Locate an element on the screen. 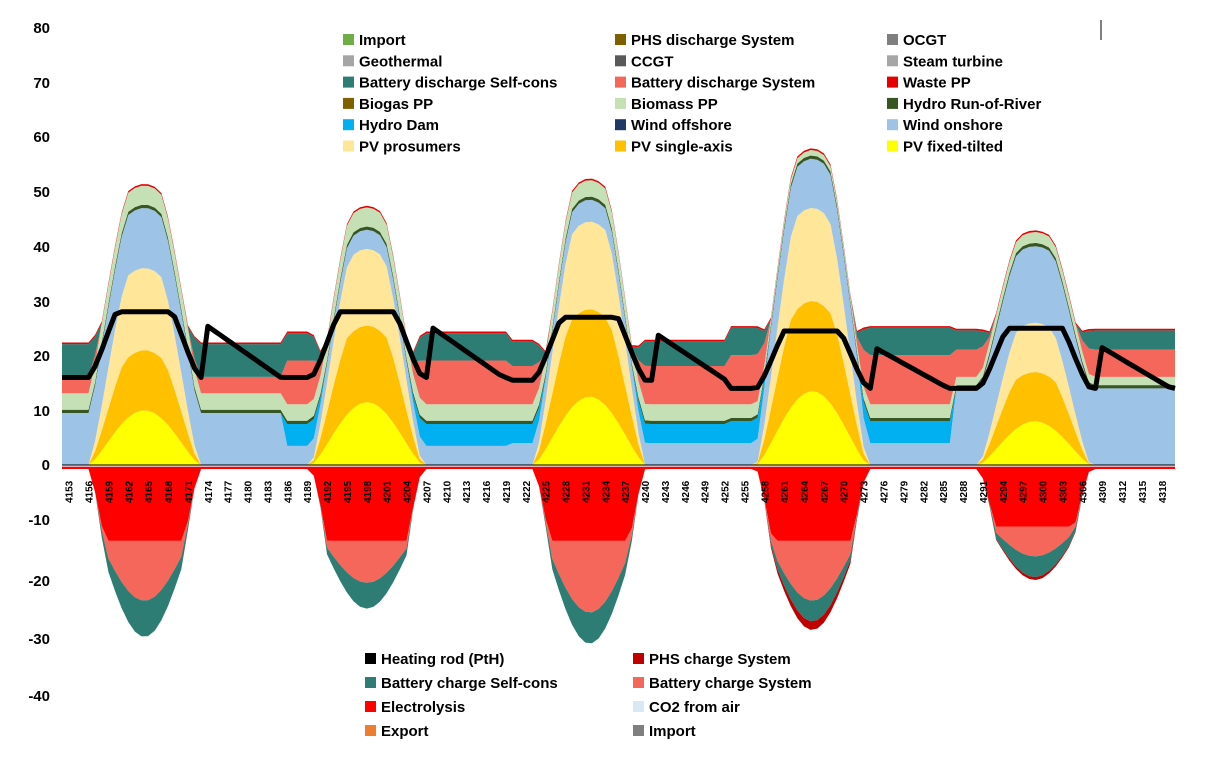 The width and height of the screenshot is (1210, 770). x-tick-label: 4246 is located at coordinates (686, 491).